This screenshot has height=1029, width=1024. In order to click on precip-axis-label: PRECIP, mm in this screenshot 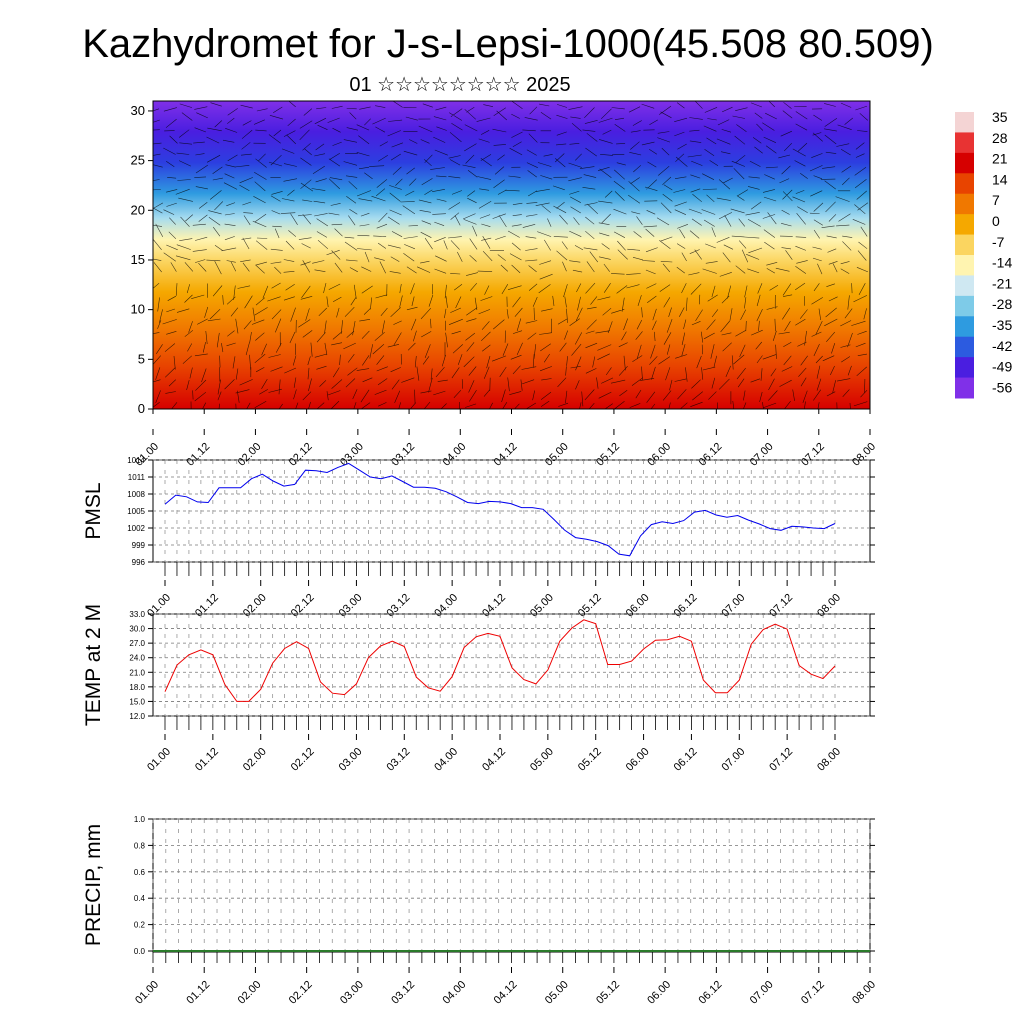, I will do `click(93, 885)`.